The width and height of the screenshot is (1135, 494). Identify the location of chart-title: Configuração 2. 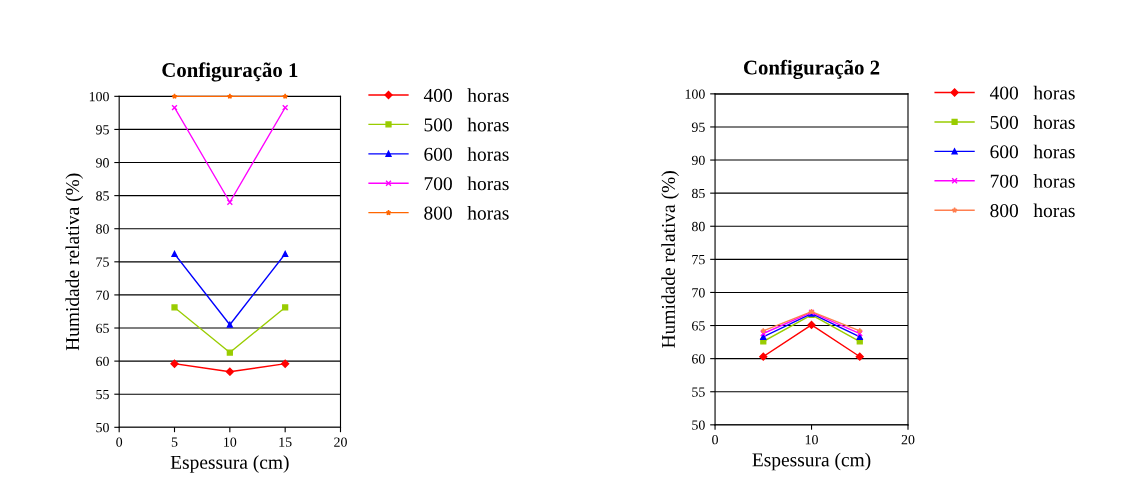
(811, 69).